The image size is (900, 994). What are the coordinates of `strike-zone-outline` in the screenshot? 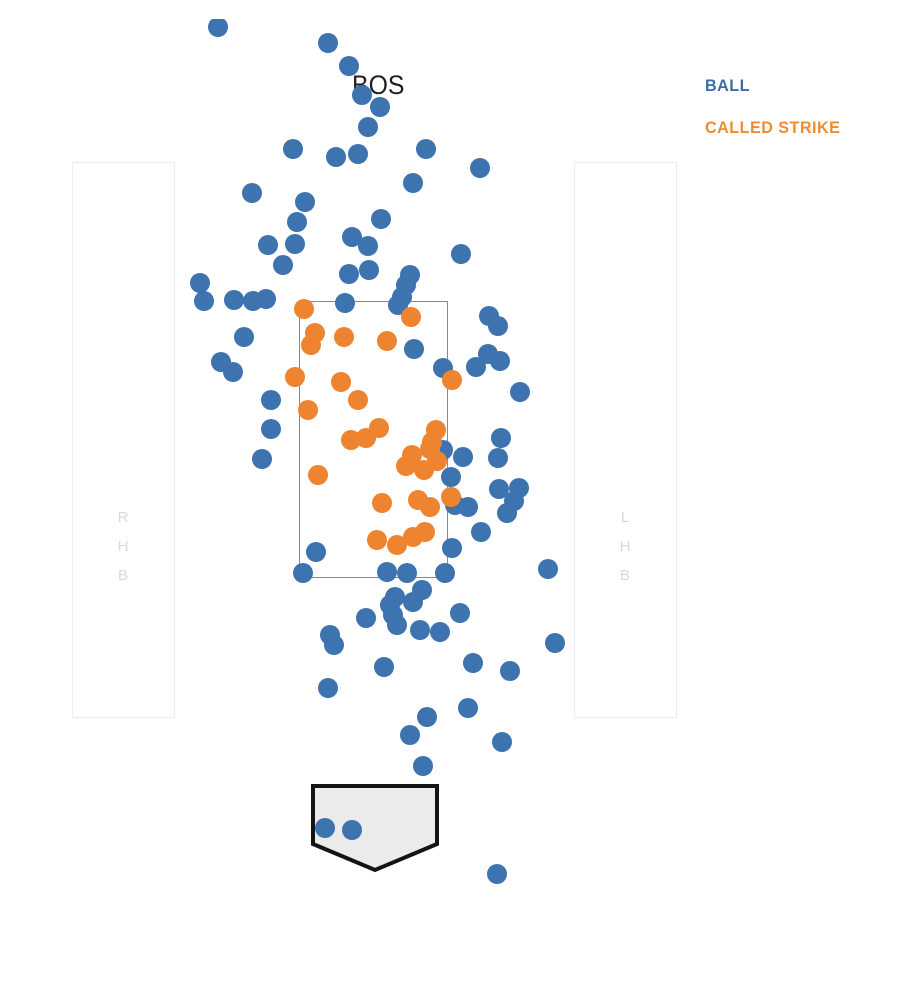 It's located at (373, 439).